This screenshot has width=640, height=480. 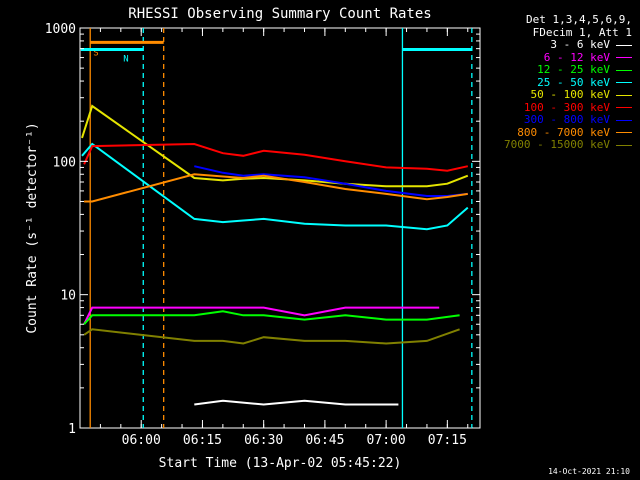 What do you see at coordinates (280, 463) in the screenshot?
I see `x-axis-label: Start Time (13-Apr-02 05:45:22)` at bounding box center [280, 463].